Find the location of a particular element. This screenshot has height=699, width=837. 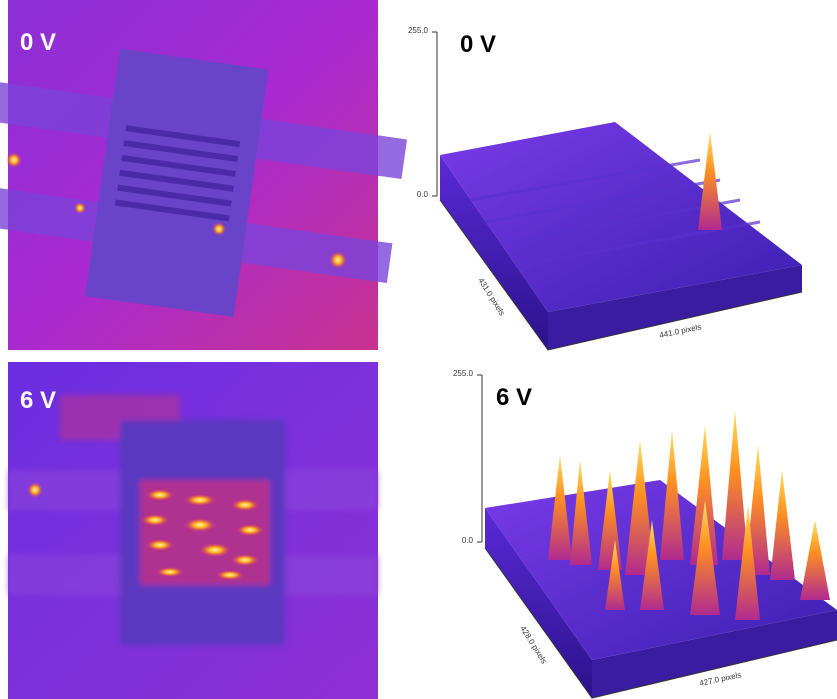

x-axis-label: 427.0 pixels is located at coordinates (721, 679).